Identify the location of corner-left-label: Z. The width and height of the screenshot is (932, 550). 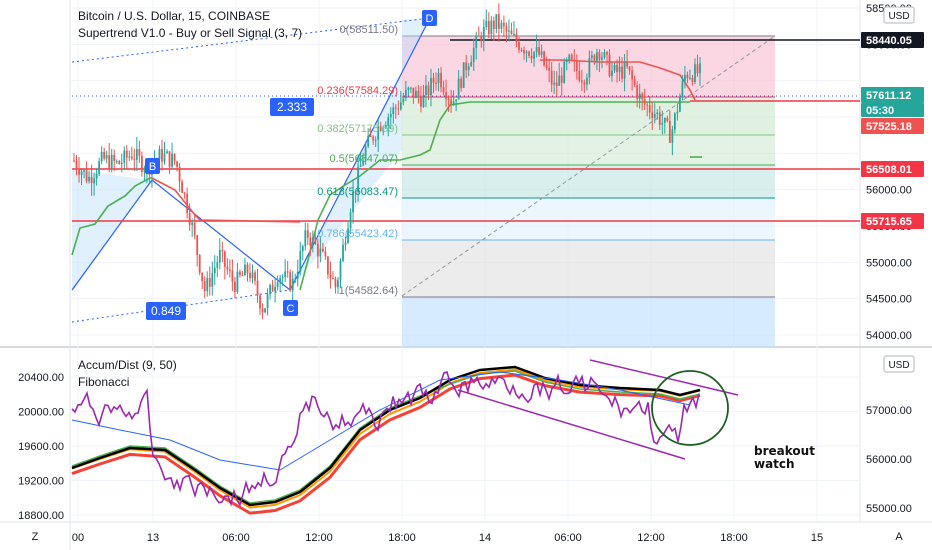
(35, 537).